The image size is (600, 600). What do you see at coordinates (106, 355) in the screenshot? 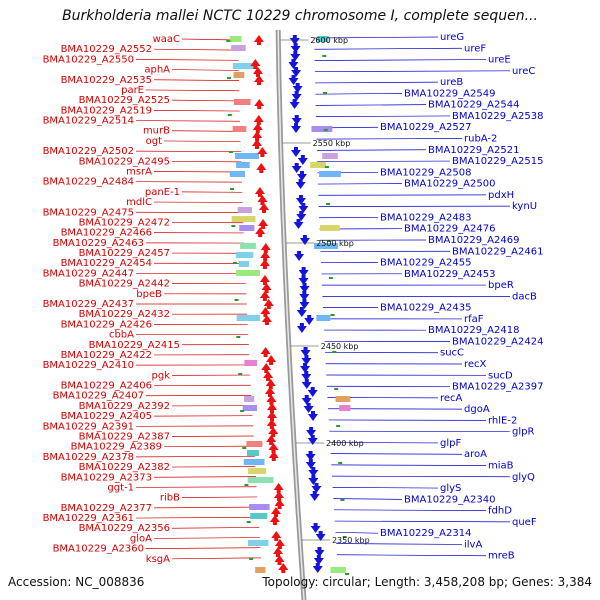
I see `left-gene-label: BMA10229_A2422` at bounding box center [106, 355].